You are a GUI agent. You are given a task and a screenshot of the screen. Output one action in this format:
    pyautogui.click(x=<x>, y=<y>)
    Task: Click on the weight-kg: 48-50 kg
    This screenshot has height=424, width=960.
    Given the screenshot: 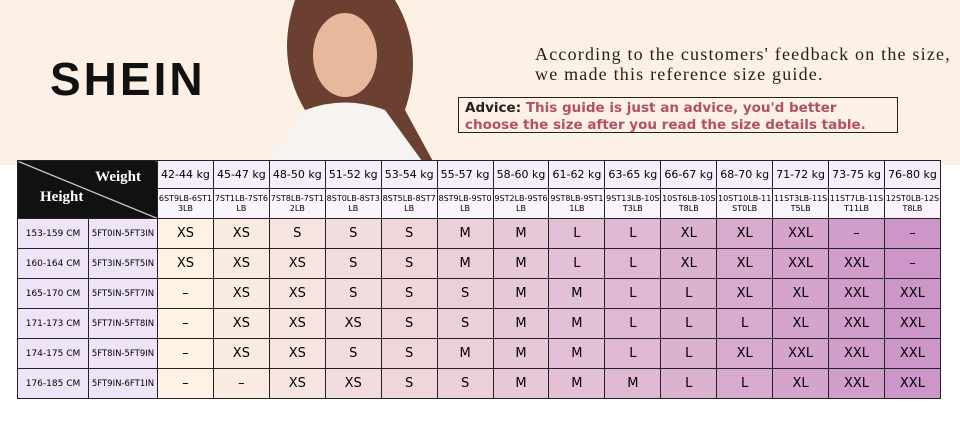 What is the action you would take?
    pyautogui.click(x=297, y=174)
    